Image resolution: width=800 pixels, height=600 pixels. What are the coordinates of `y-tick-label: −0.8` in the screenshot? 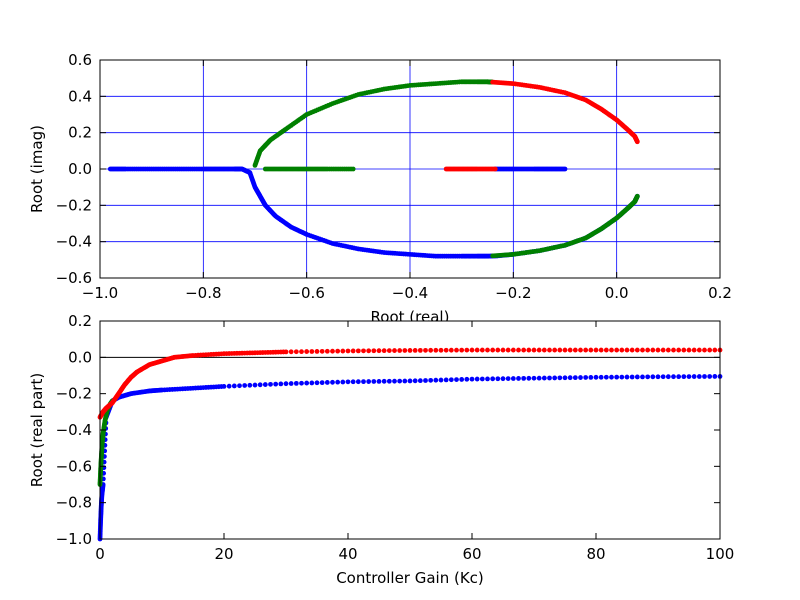 It's located at (74, 503).